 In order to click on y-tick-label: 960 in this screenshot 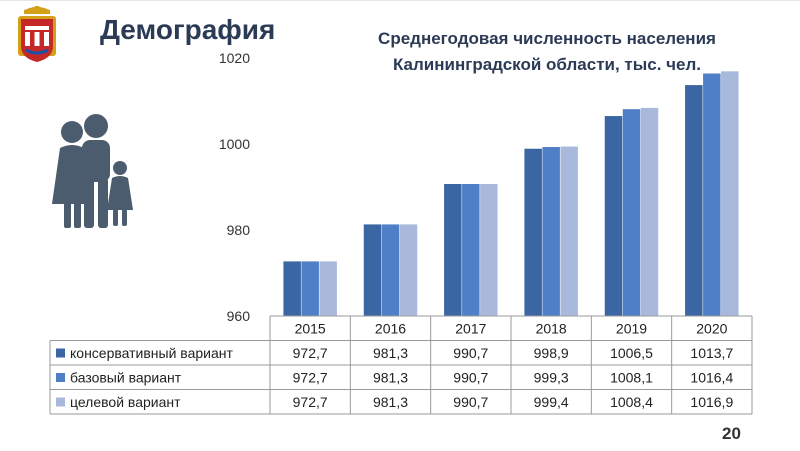, I will do `click(239, 316)`.